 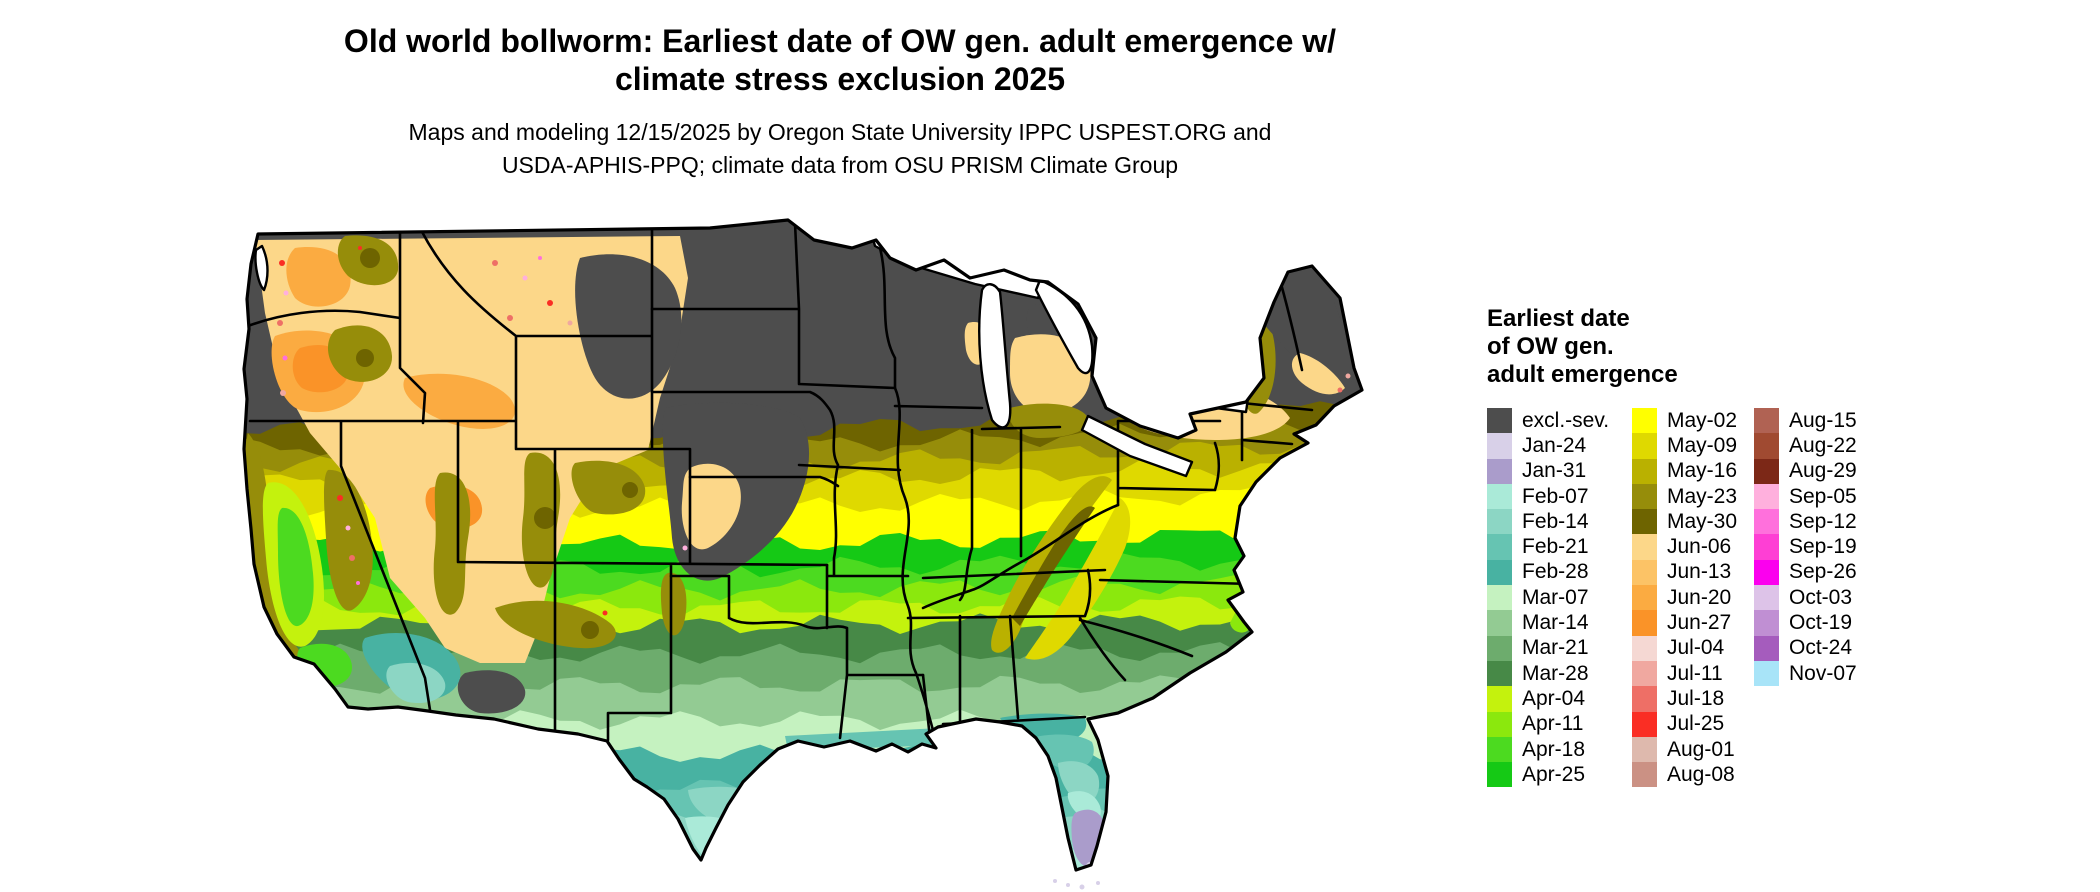 I want to click on legend-label: Feb-14, so click(x=1555, y=521).